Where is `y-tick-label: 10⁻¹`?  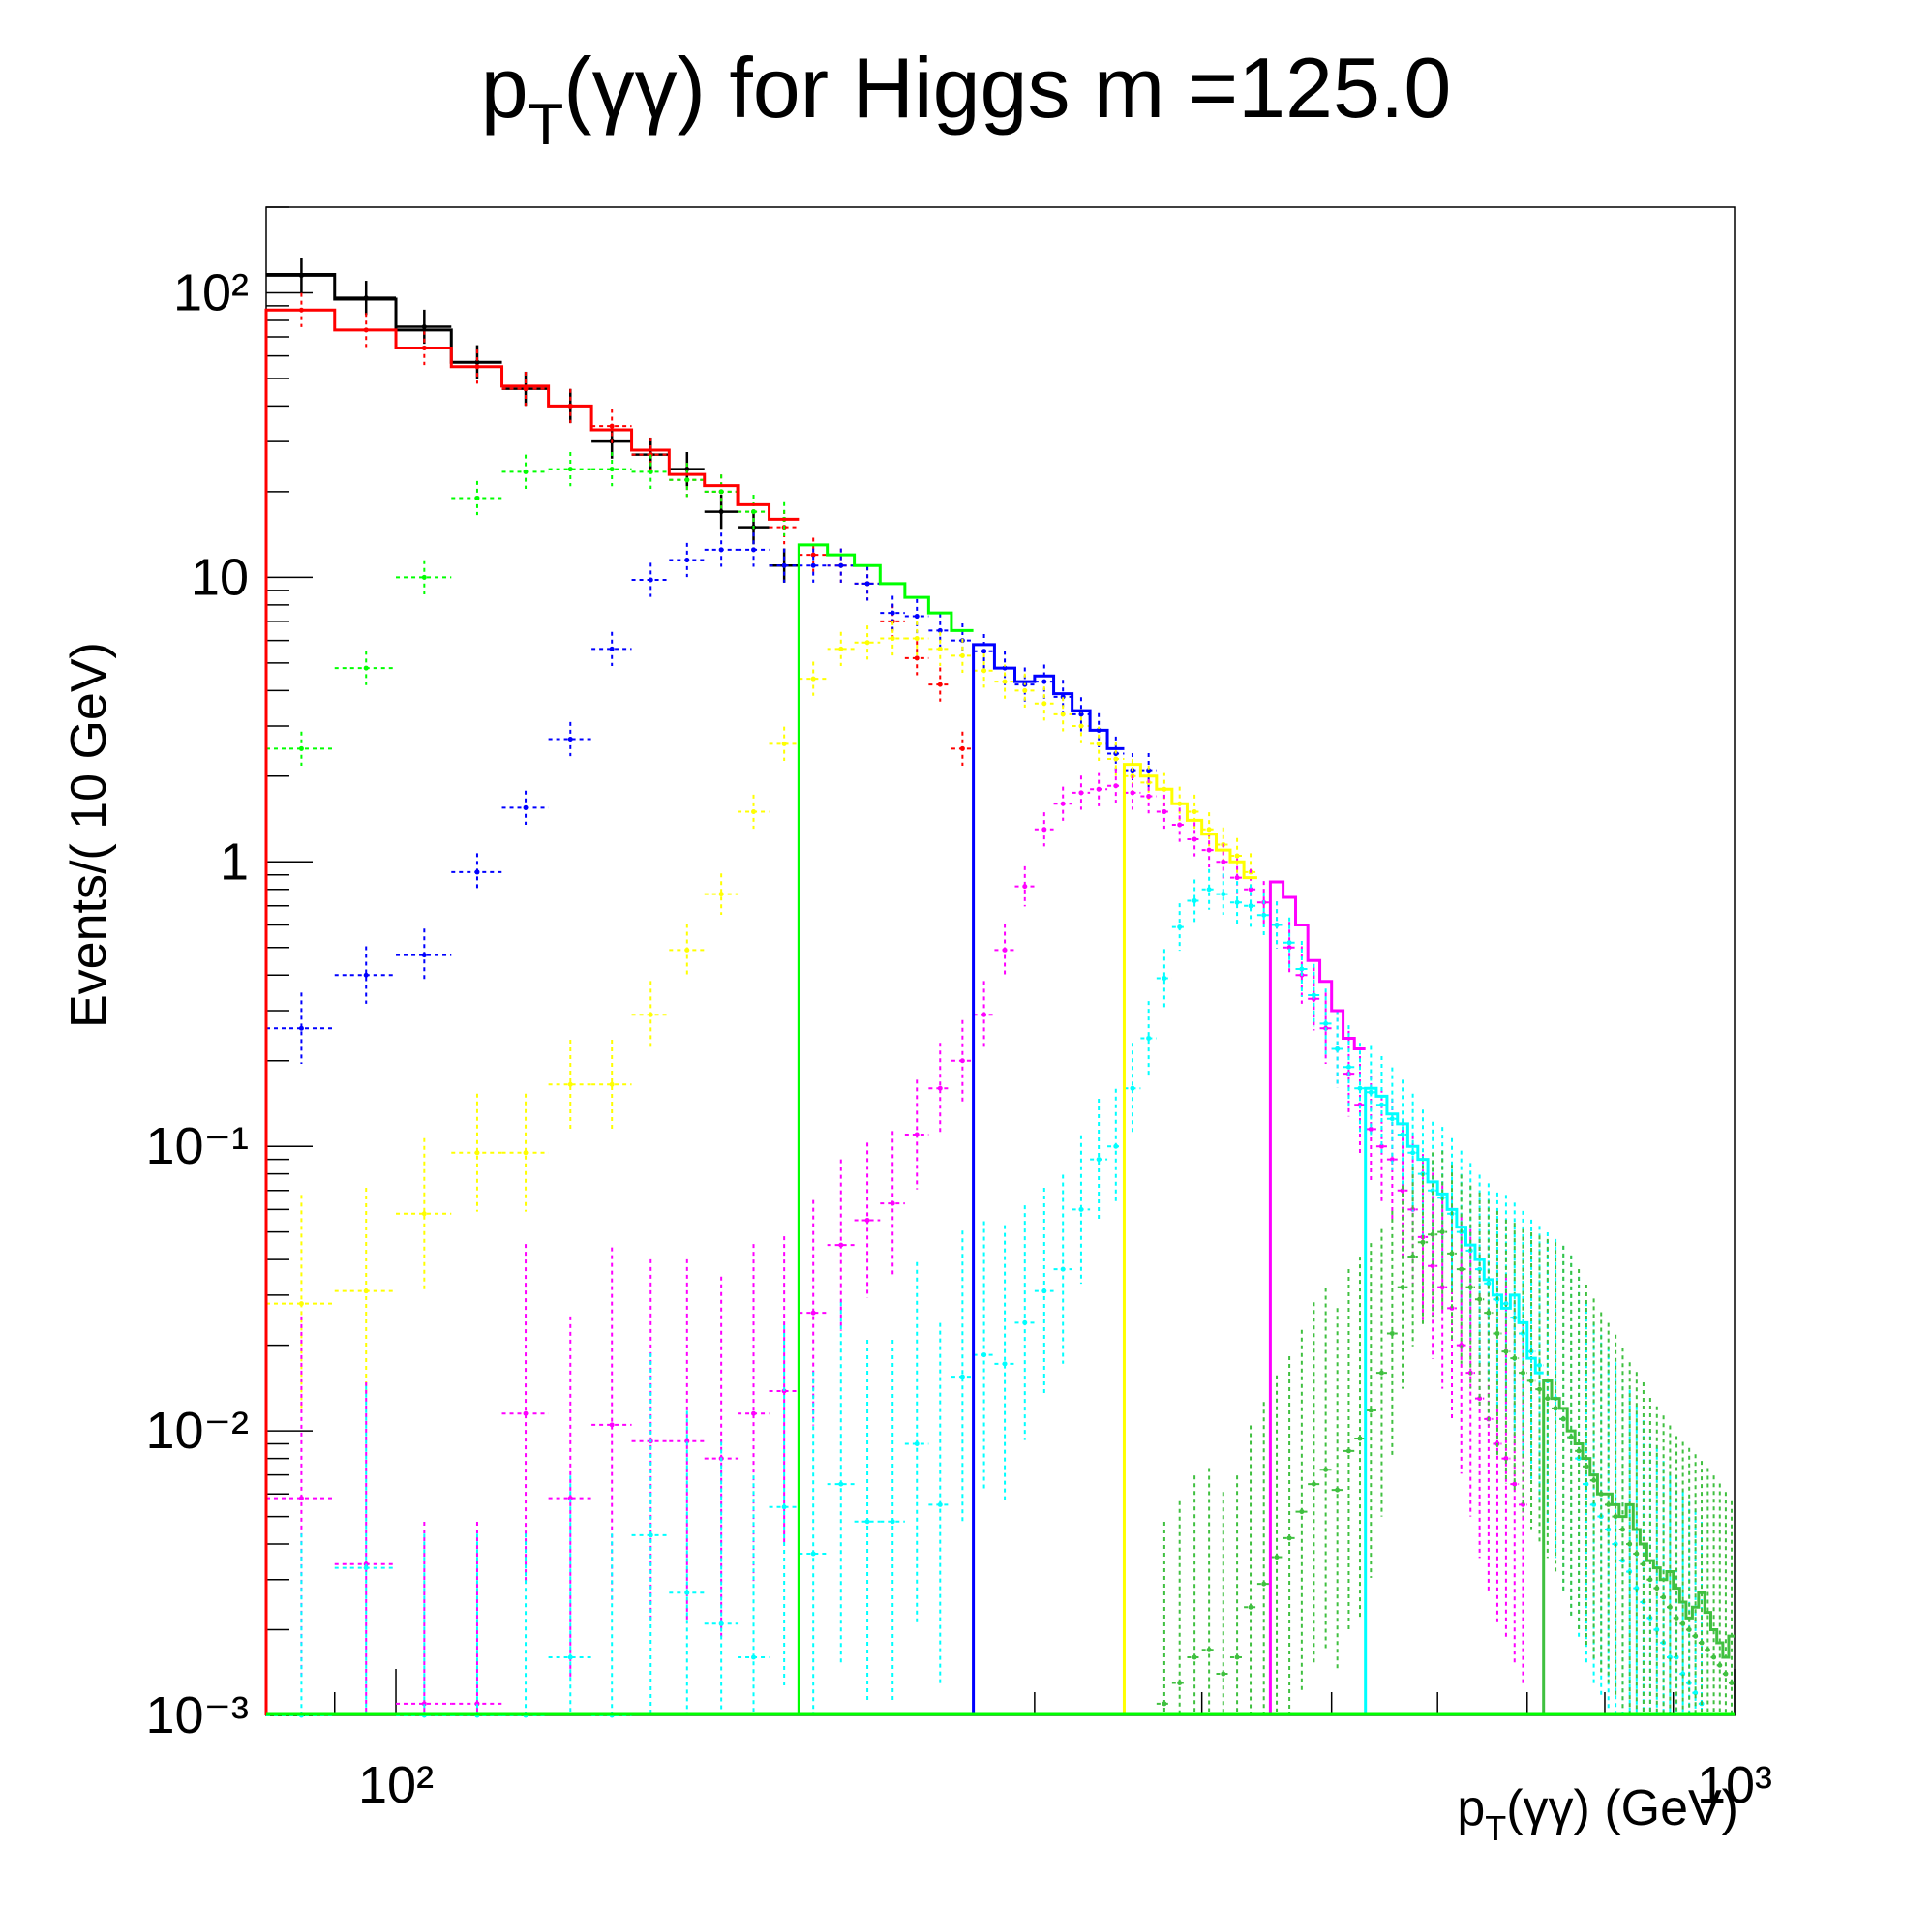 y-tick-label: 10⁻¹ is located at coordinates (197, 1146).